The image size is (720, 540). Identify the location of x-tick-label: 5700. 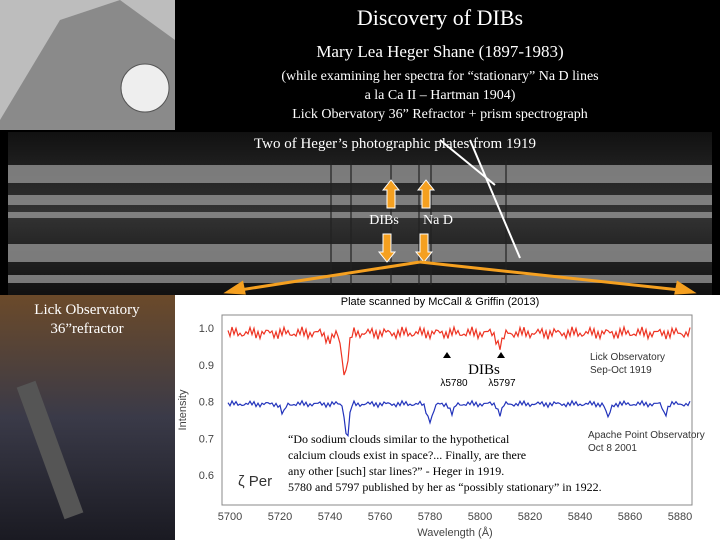
(230, 517).